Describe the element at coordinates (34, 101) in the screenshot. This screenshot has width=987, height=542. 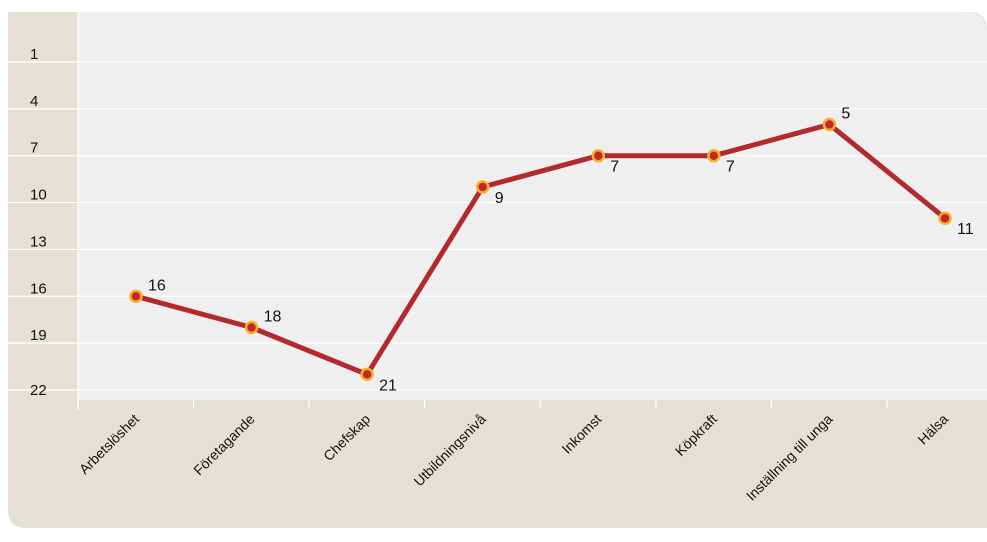
I see `y-tick-label: 4` at that location.